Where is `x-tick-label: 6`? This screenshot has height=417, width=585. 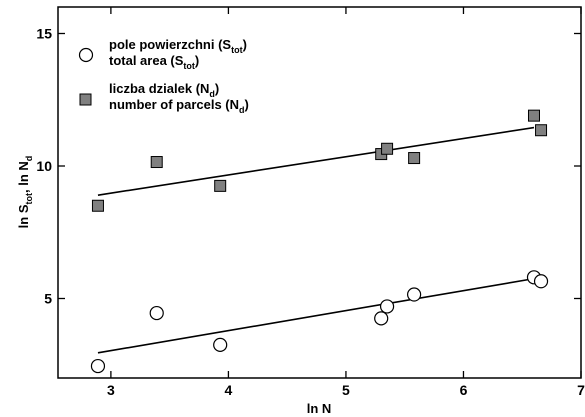 x-tick-label: 6 is located at coordinates (464, 390).